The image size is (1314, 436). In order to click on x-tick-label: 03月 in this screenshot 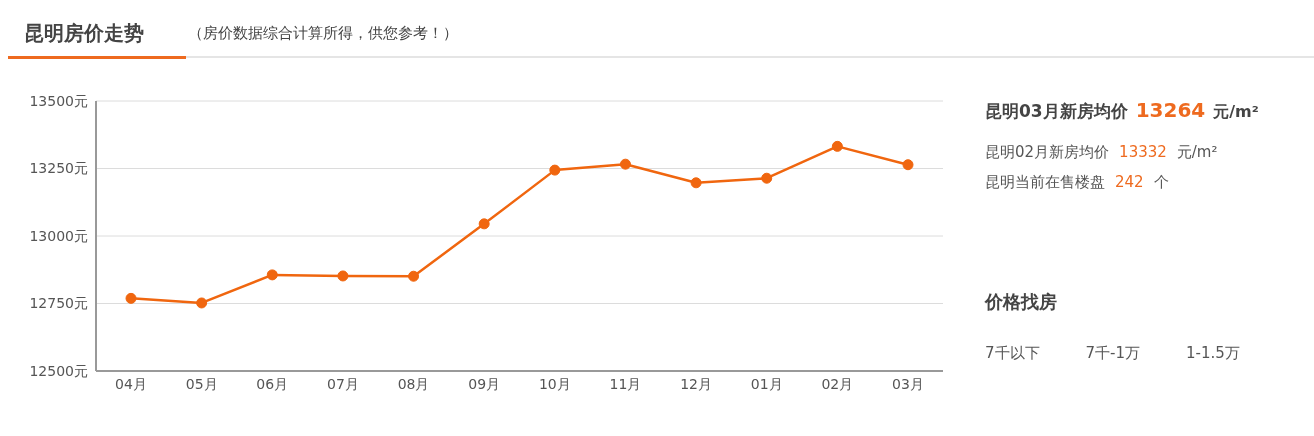, I will do `click(908, 383)`.